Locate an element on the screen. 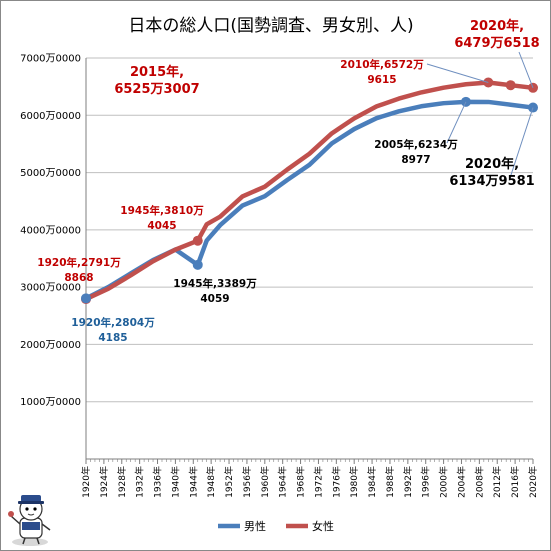 This screenshot has height=551, width=551. x-tick-label: 2020年 is located at coordinates (533, 482).